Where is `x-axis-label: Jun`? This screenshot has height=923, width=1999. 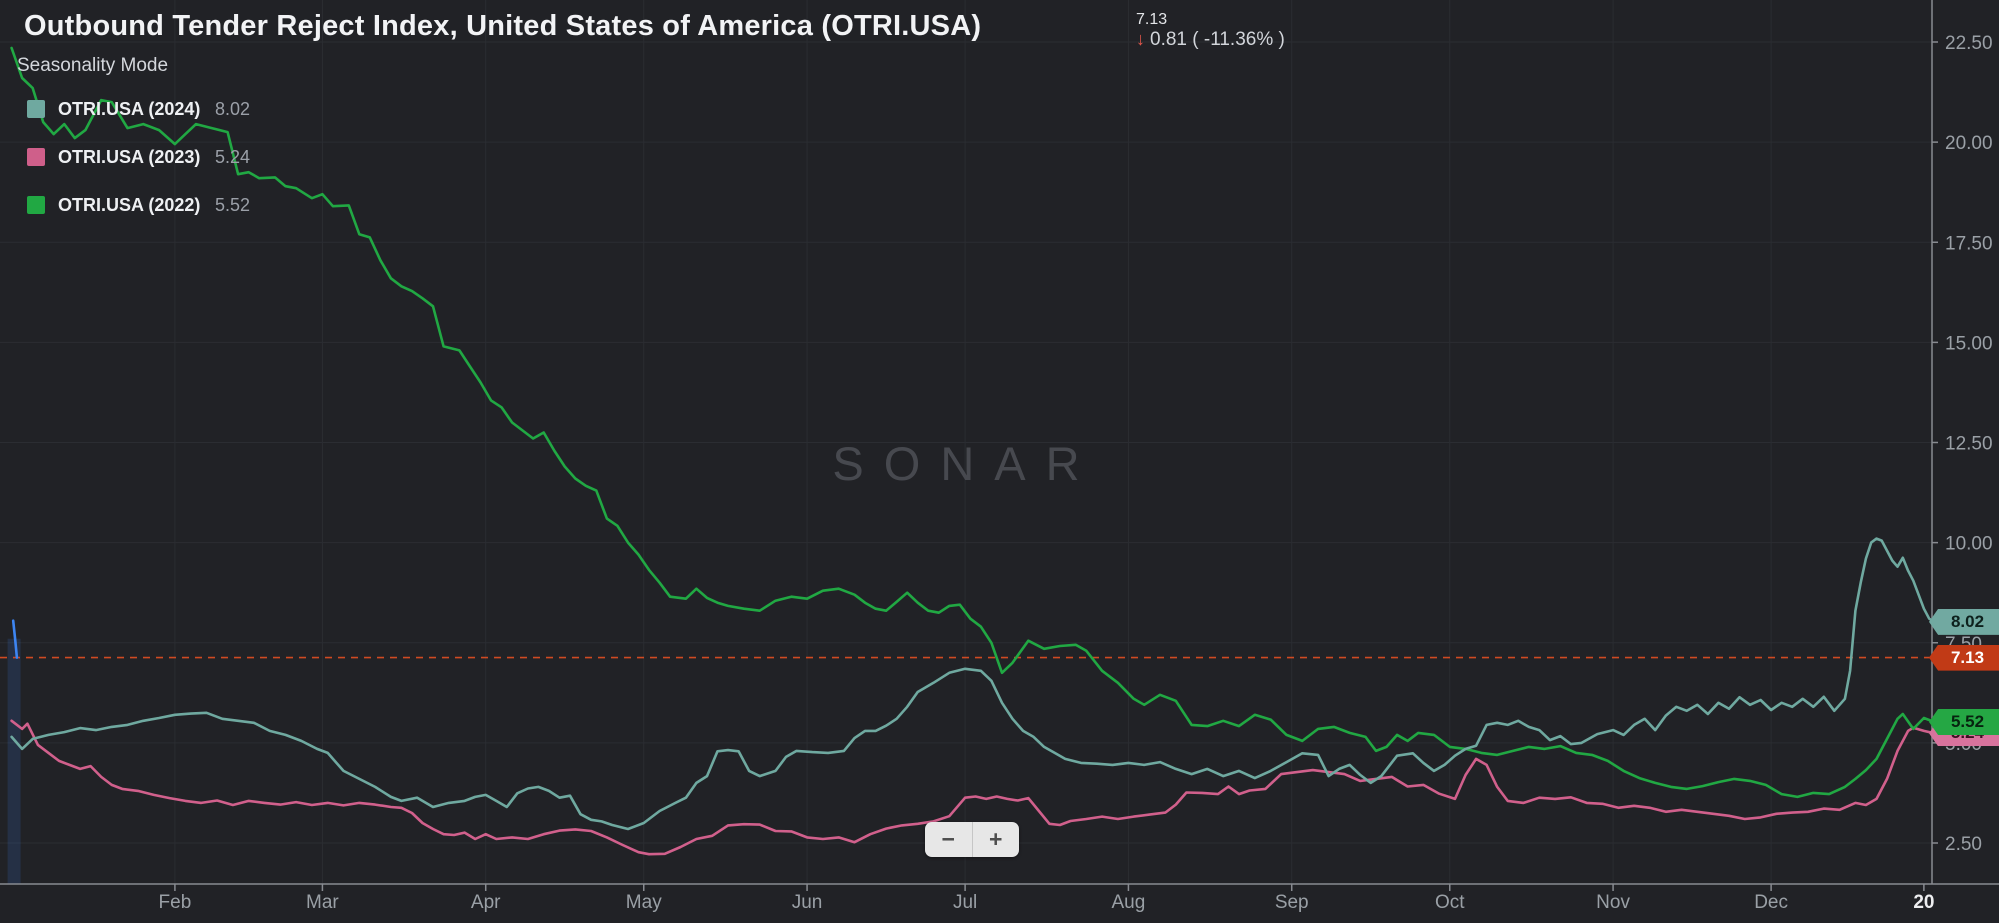 x-axis-label: Jun is located at coordinates (807, 902).